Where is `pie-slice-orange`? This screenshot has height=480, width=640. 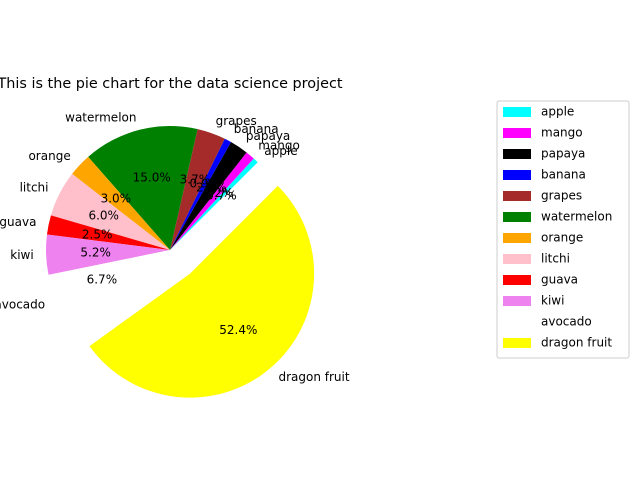 pie-slice-orange is located at coordinates (121, 203).